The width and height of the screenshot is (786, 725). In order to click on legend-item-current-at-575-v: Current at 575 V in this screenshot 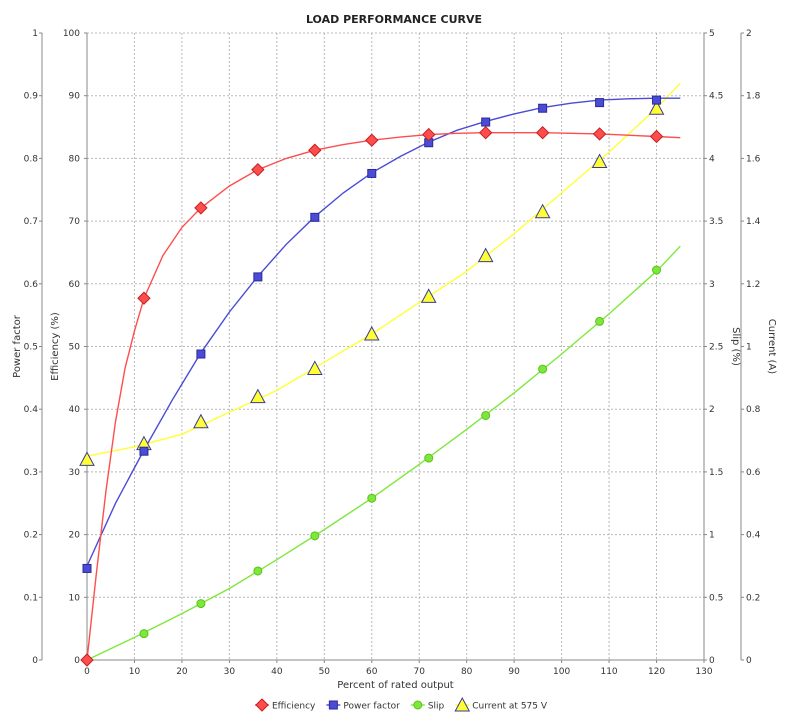, I will do `click(501, 704)`.